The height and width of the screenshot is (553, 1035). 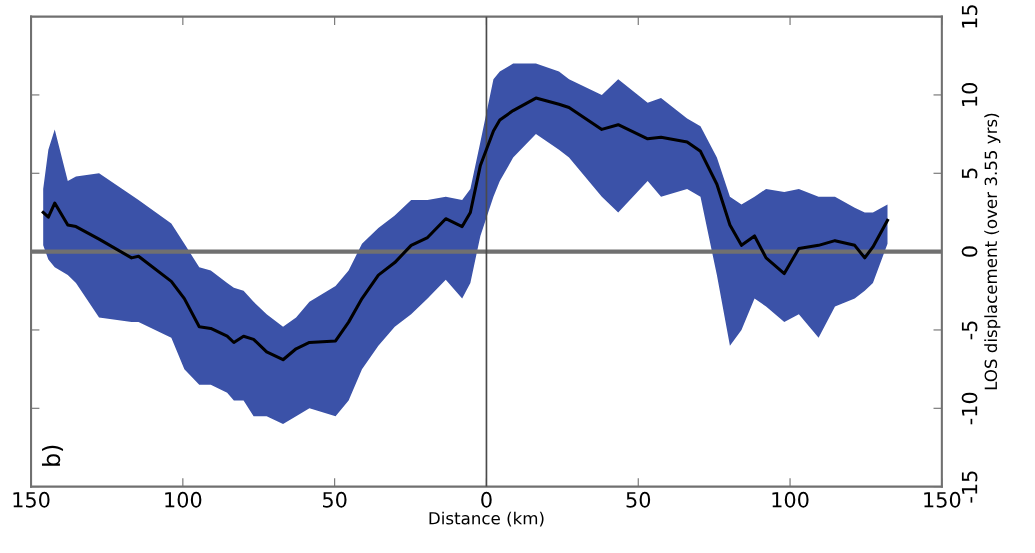 I want to click on y-tick-label: 0, so click(x=969, y=251).